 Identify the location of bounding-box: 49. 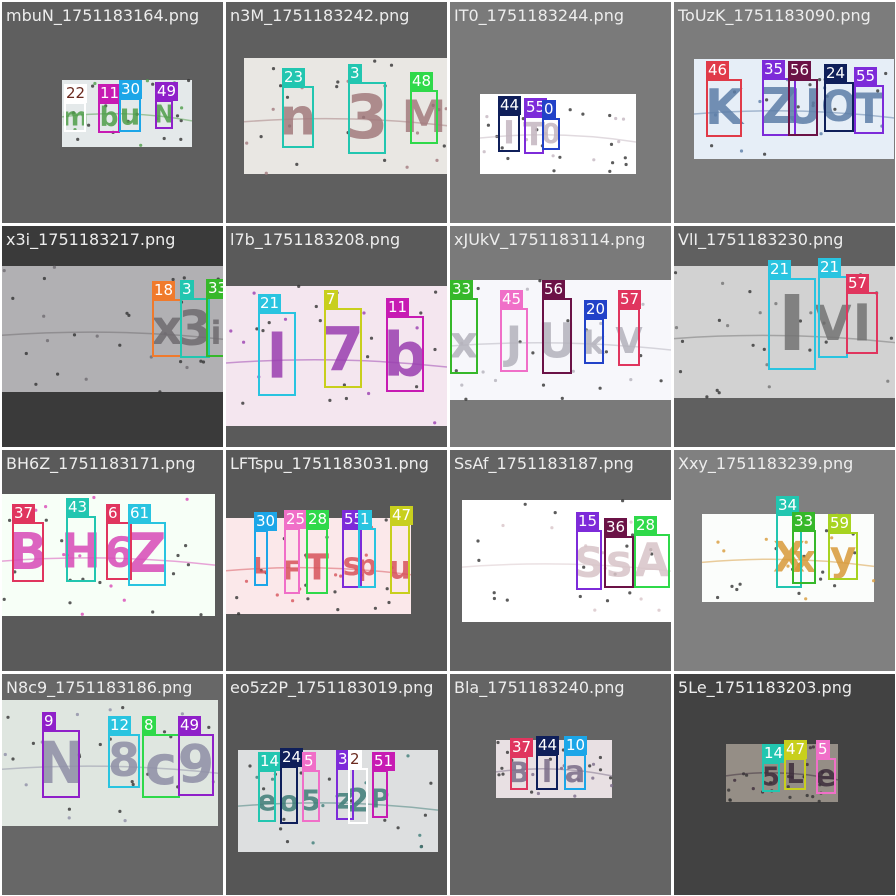
(196, 756).